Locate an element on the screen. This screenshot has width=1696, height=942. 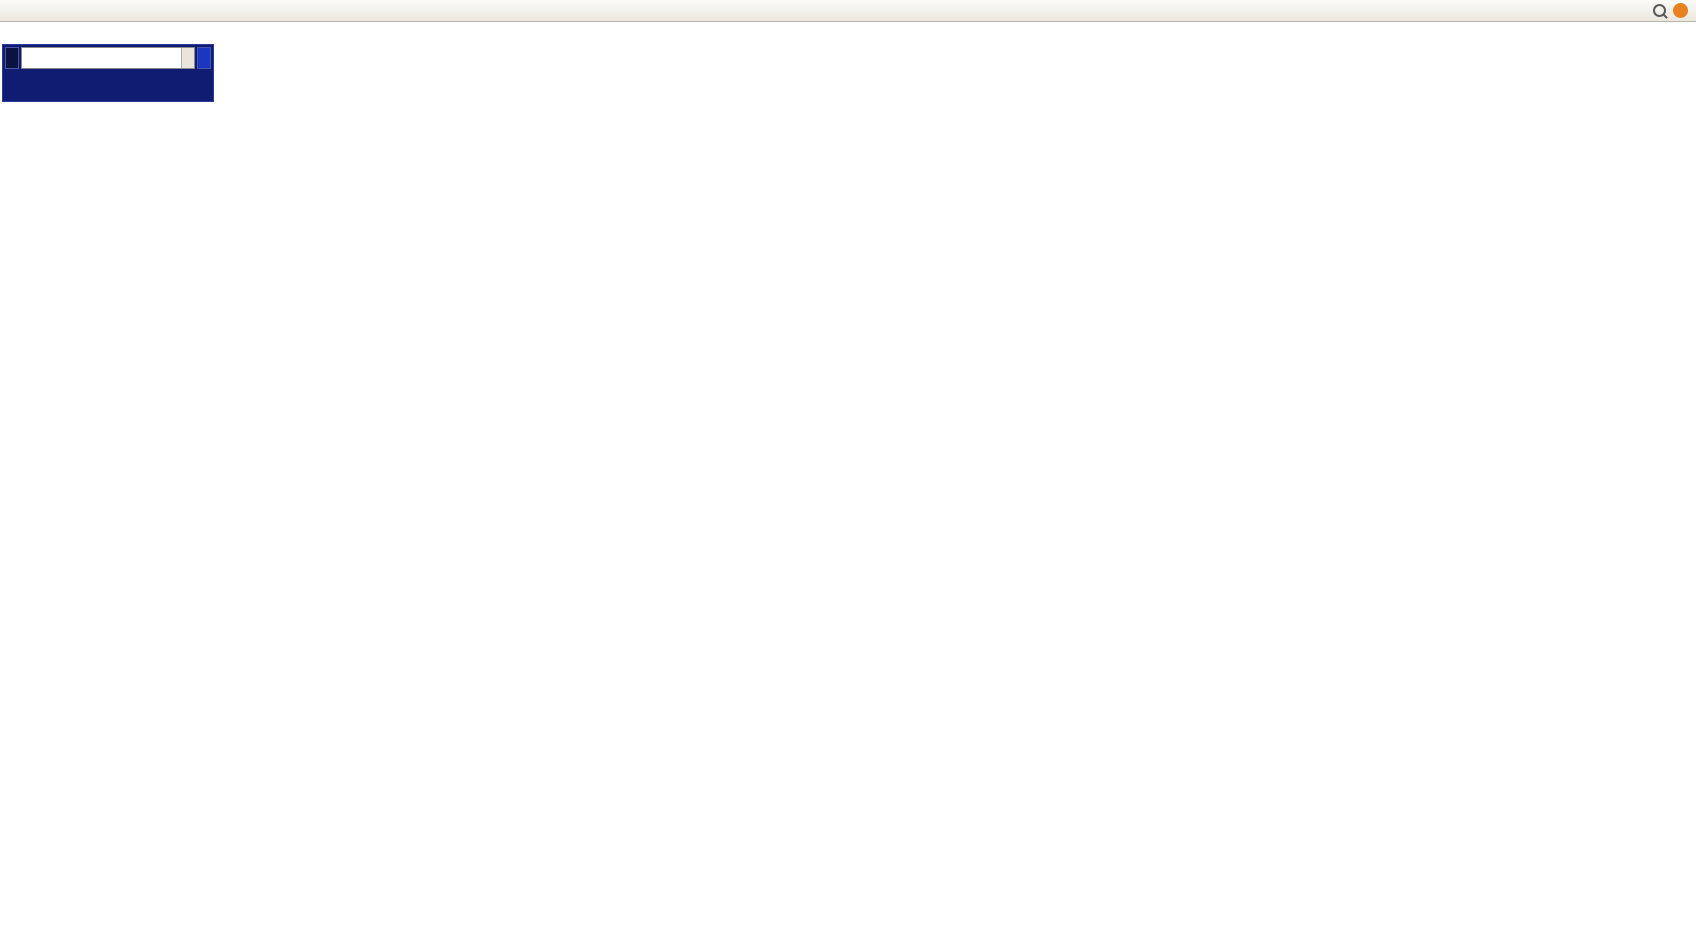
time-axis is located at coordinates (826, 932).